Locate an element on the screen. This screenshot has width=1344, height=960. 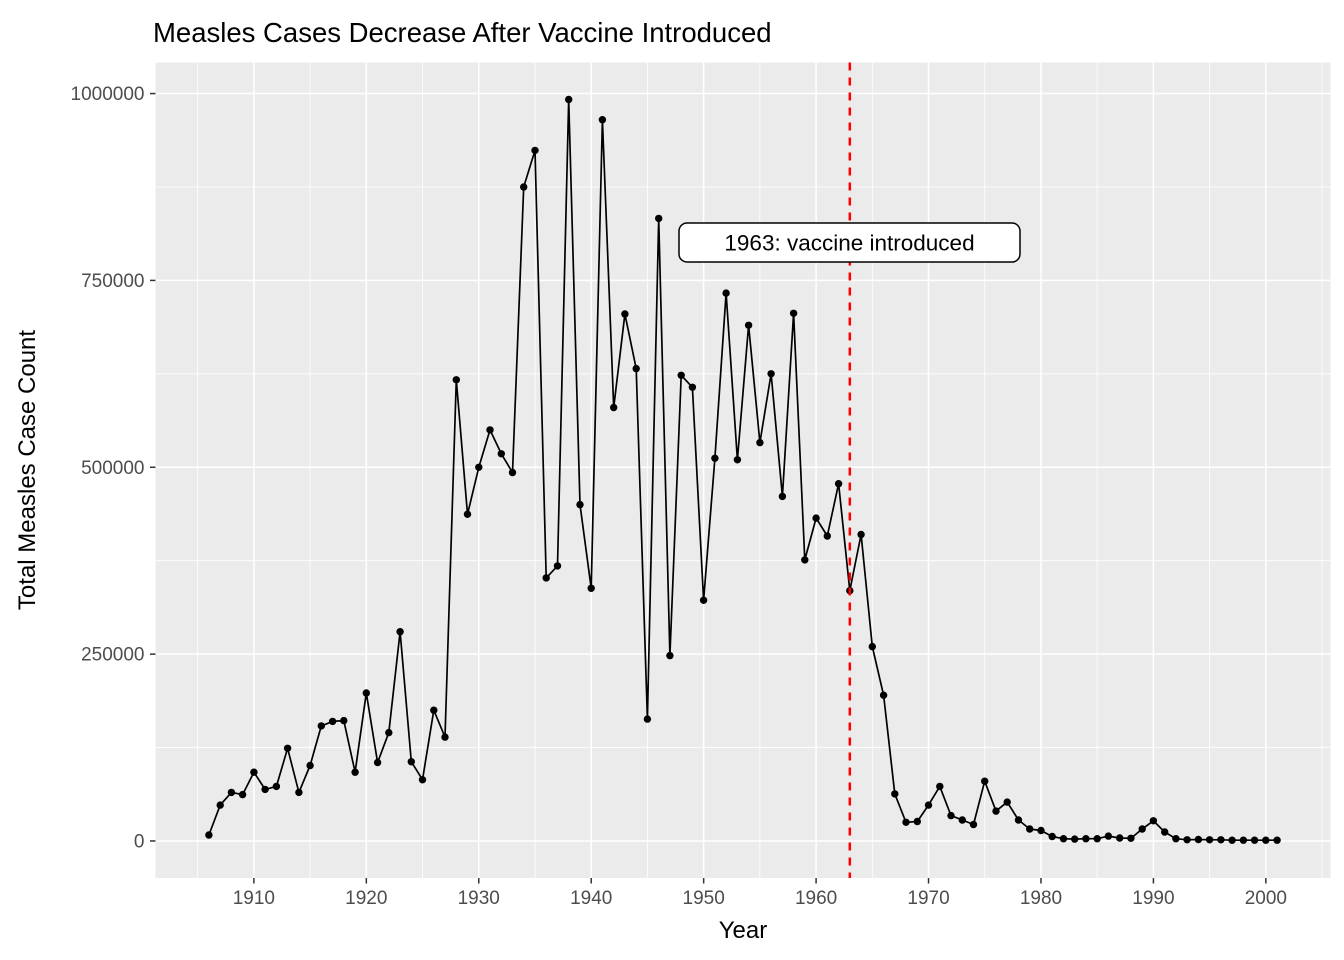
x-axis-tick-label: 1990 is located at coordinates (1153, 898).